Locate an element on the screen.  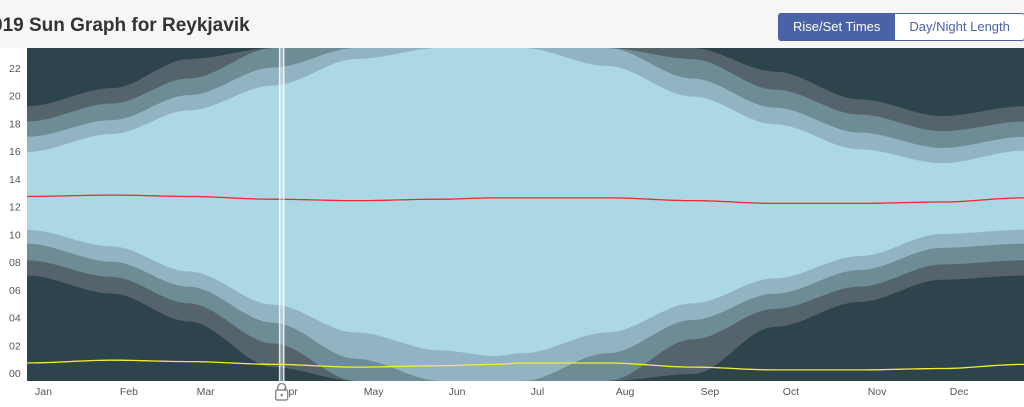
y-tick-label: 10 is located at coordinates (15, 235).